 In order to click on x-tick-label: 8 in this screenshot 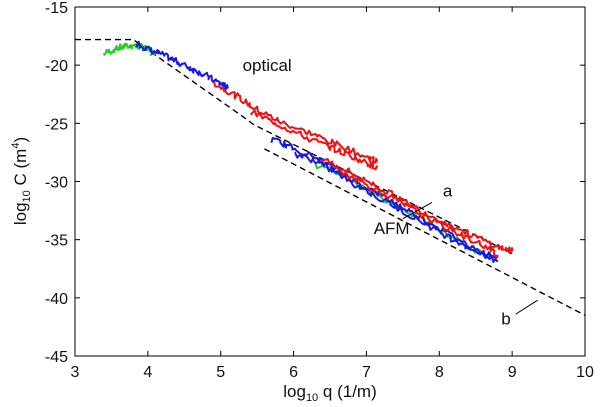, I will do `click(439, 372)`.